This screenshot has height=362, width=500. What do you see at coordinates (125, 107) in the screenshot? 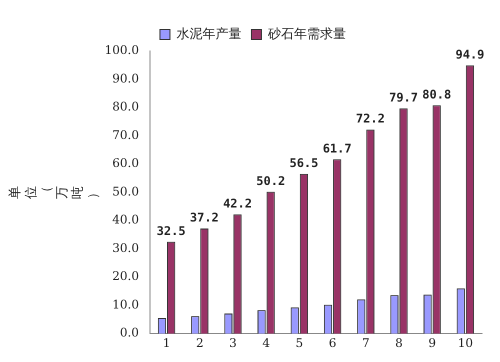
I see `y-tick-label: 80.0` at bounding box center [125, 107].